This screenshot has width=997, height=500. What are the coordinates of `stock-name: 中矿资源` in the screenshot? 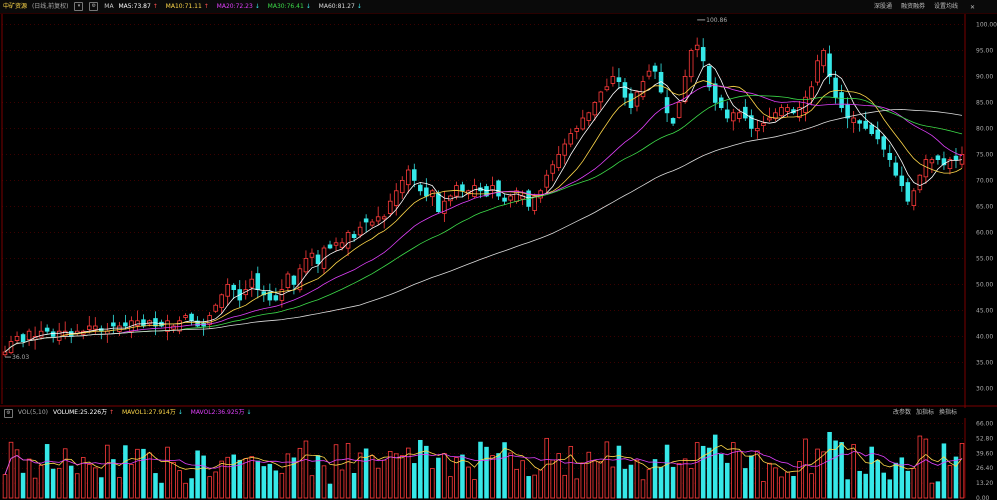 It's located at (15, 6).